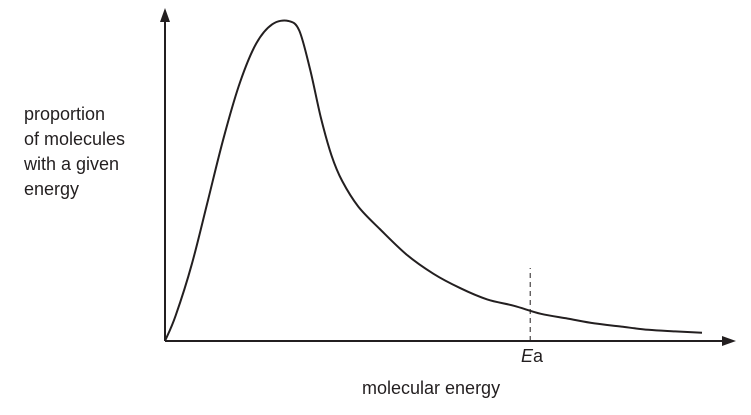  Describe the element at coordinates (729, 341) in the screenshot. I see `x-axis-arrow-icon` at that location.